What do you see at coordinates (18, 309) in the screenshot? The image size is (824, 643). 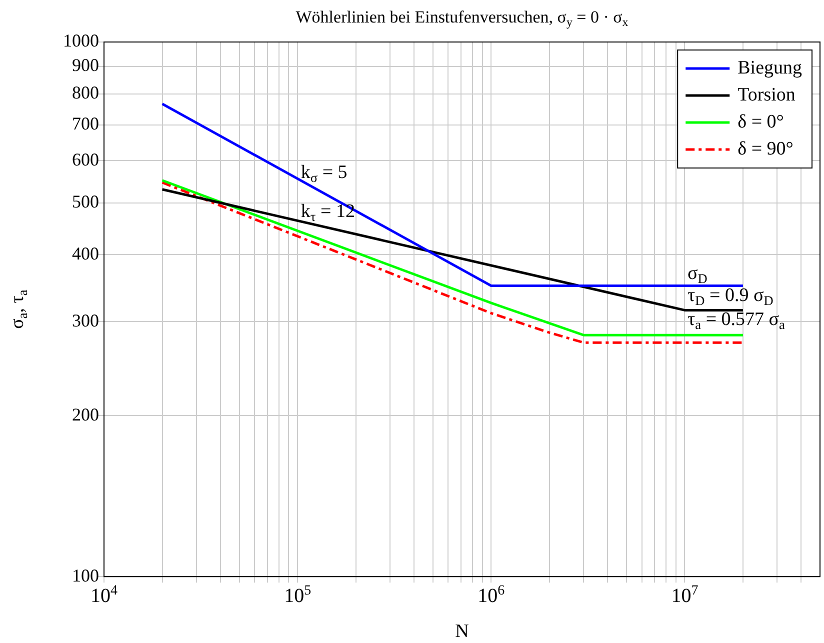 I see `y-axis-title: σa, τa` at bounding box center [18, 309].